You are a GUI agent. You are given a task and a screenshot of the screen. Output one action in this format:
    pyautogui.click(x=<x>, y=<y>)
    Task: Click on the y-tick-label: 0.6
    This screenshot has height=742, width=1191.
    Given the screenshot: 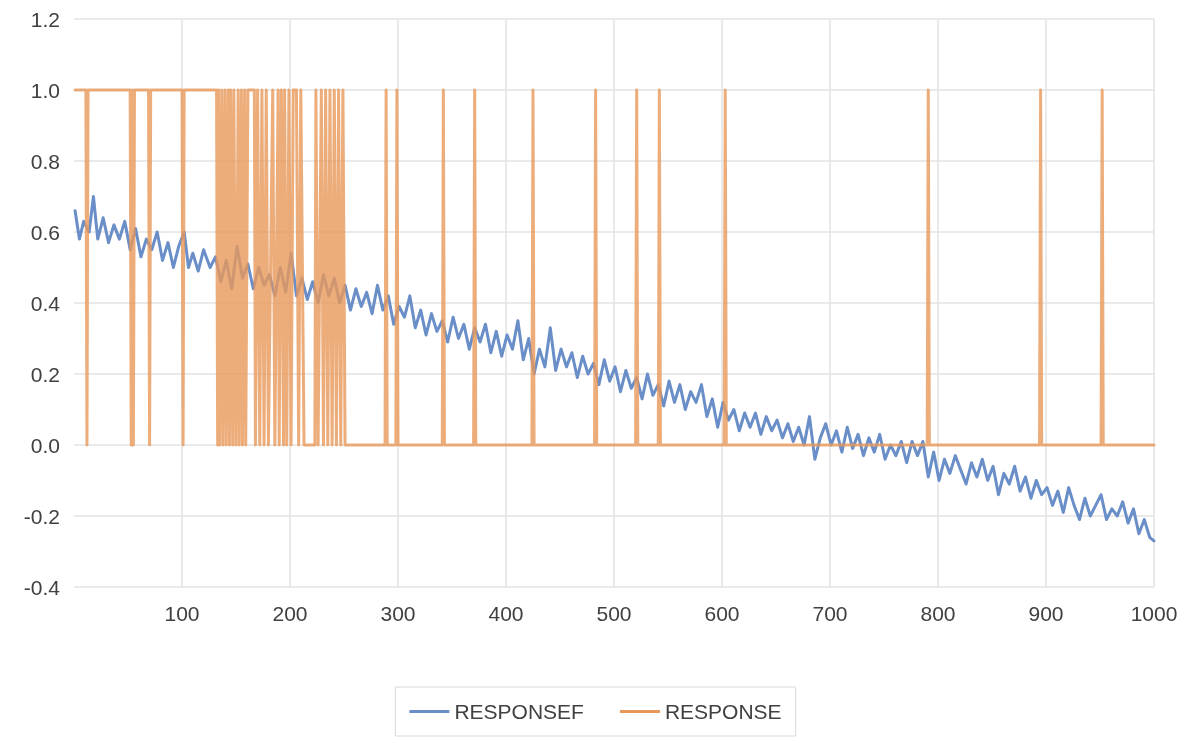 What is the action you would take?
    pyautogui.click(x=45, y=232)
    